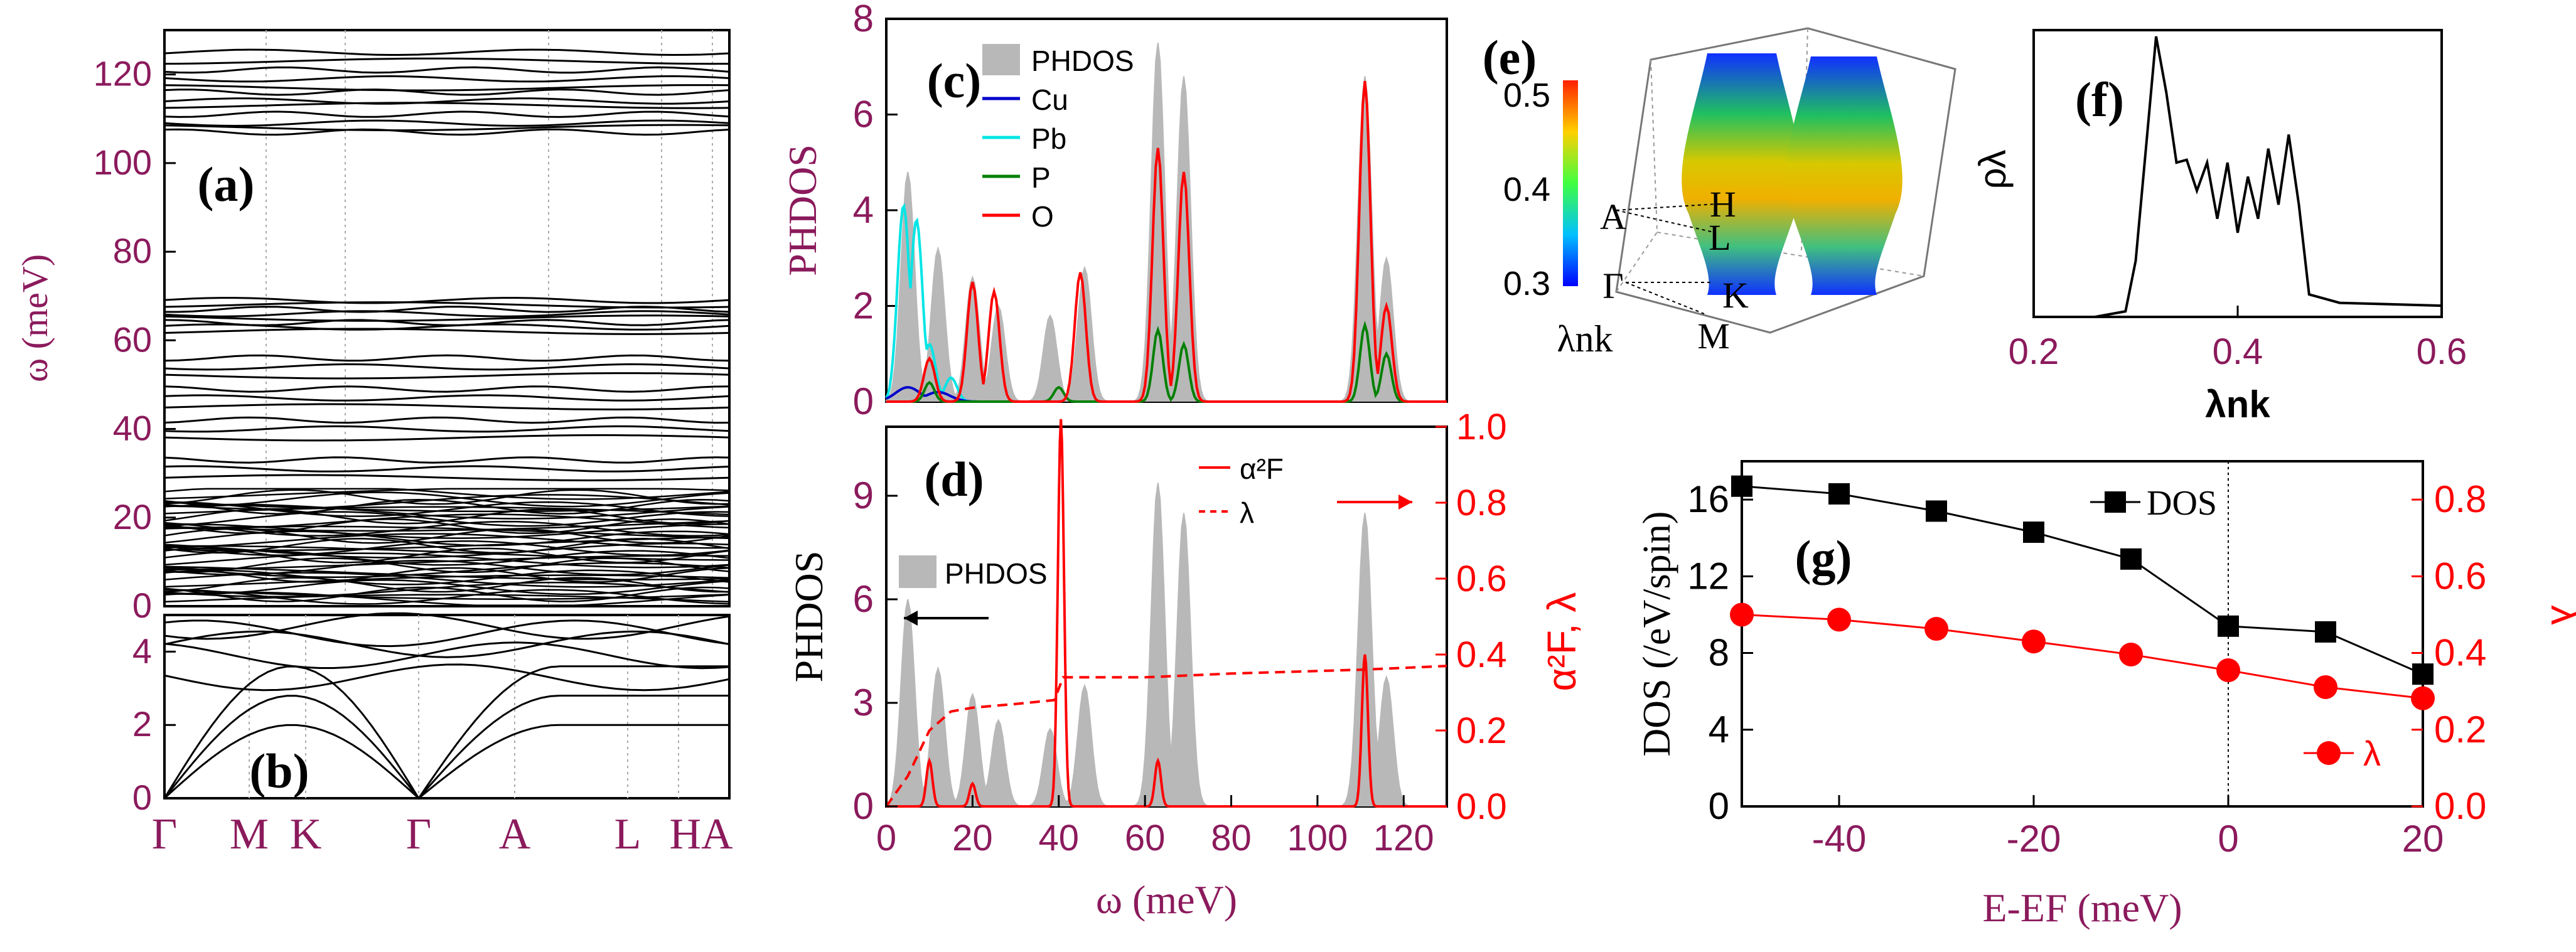  Describe the element at coordinates (1001, 59) in the screenshot. I see `legend-swatch` at that location.